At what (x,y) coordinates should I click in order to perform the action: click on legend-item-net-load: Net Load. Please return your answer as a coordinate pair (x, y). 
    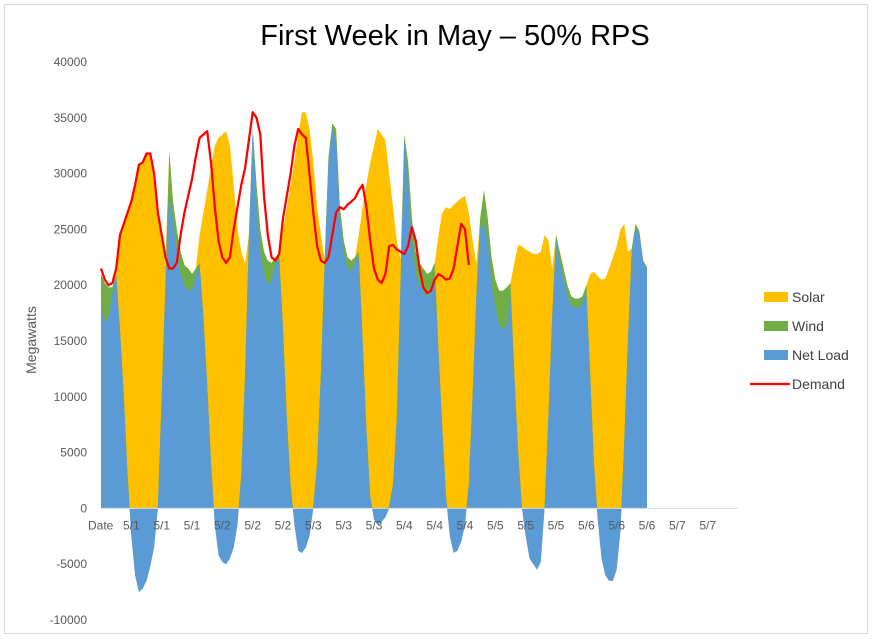
    Looking at the image, I should click on (806, 355).